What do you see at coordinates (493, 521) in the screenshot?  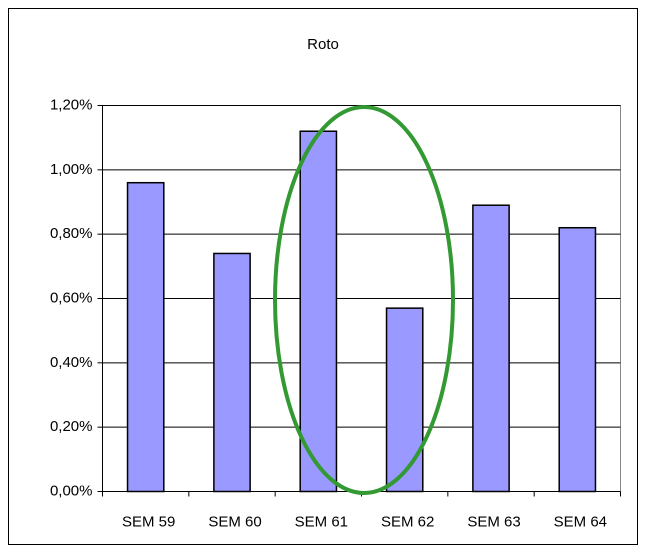 I see `x-tick-label: SEM 63` at bounding box center [493, 521].